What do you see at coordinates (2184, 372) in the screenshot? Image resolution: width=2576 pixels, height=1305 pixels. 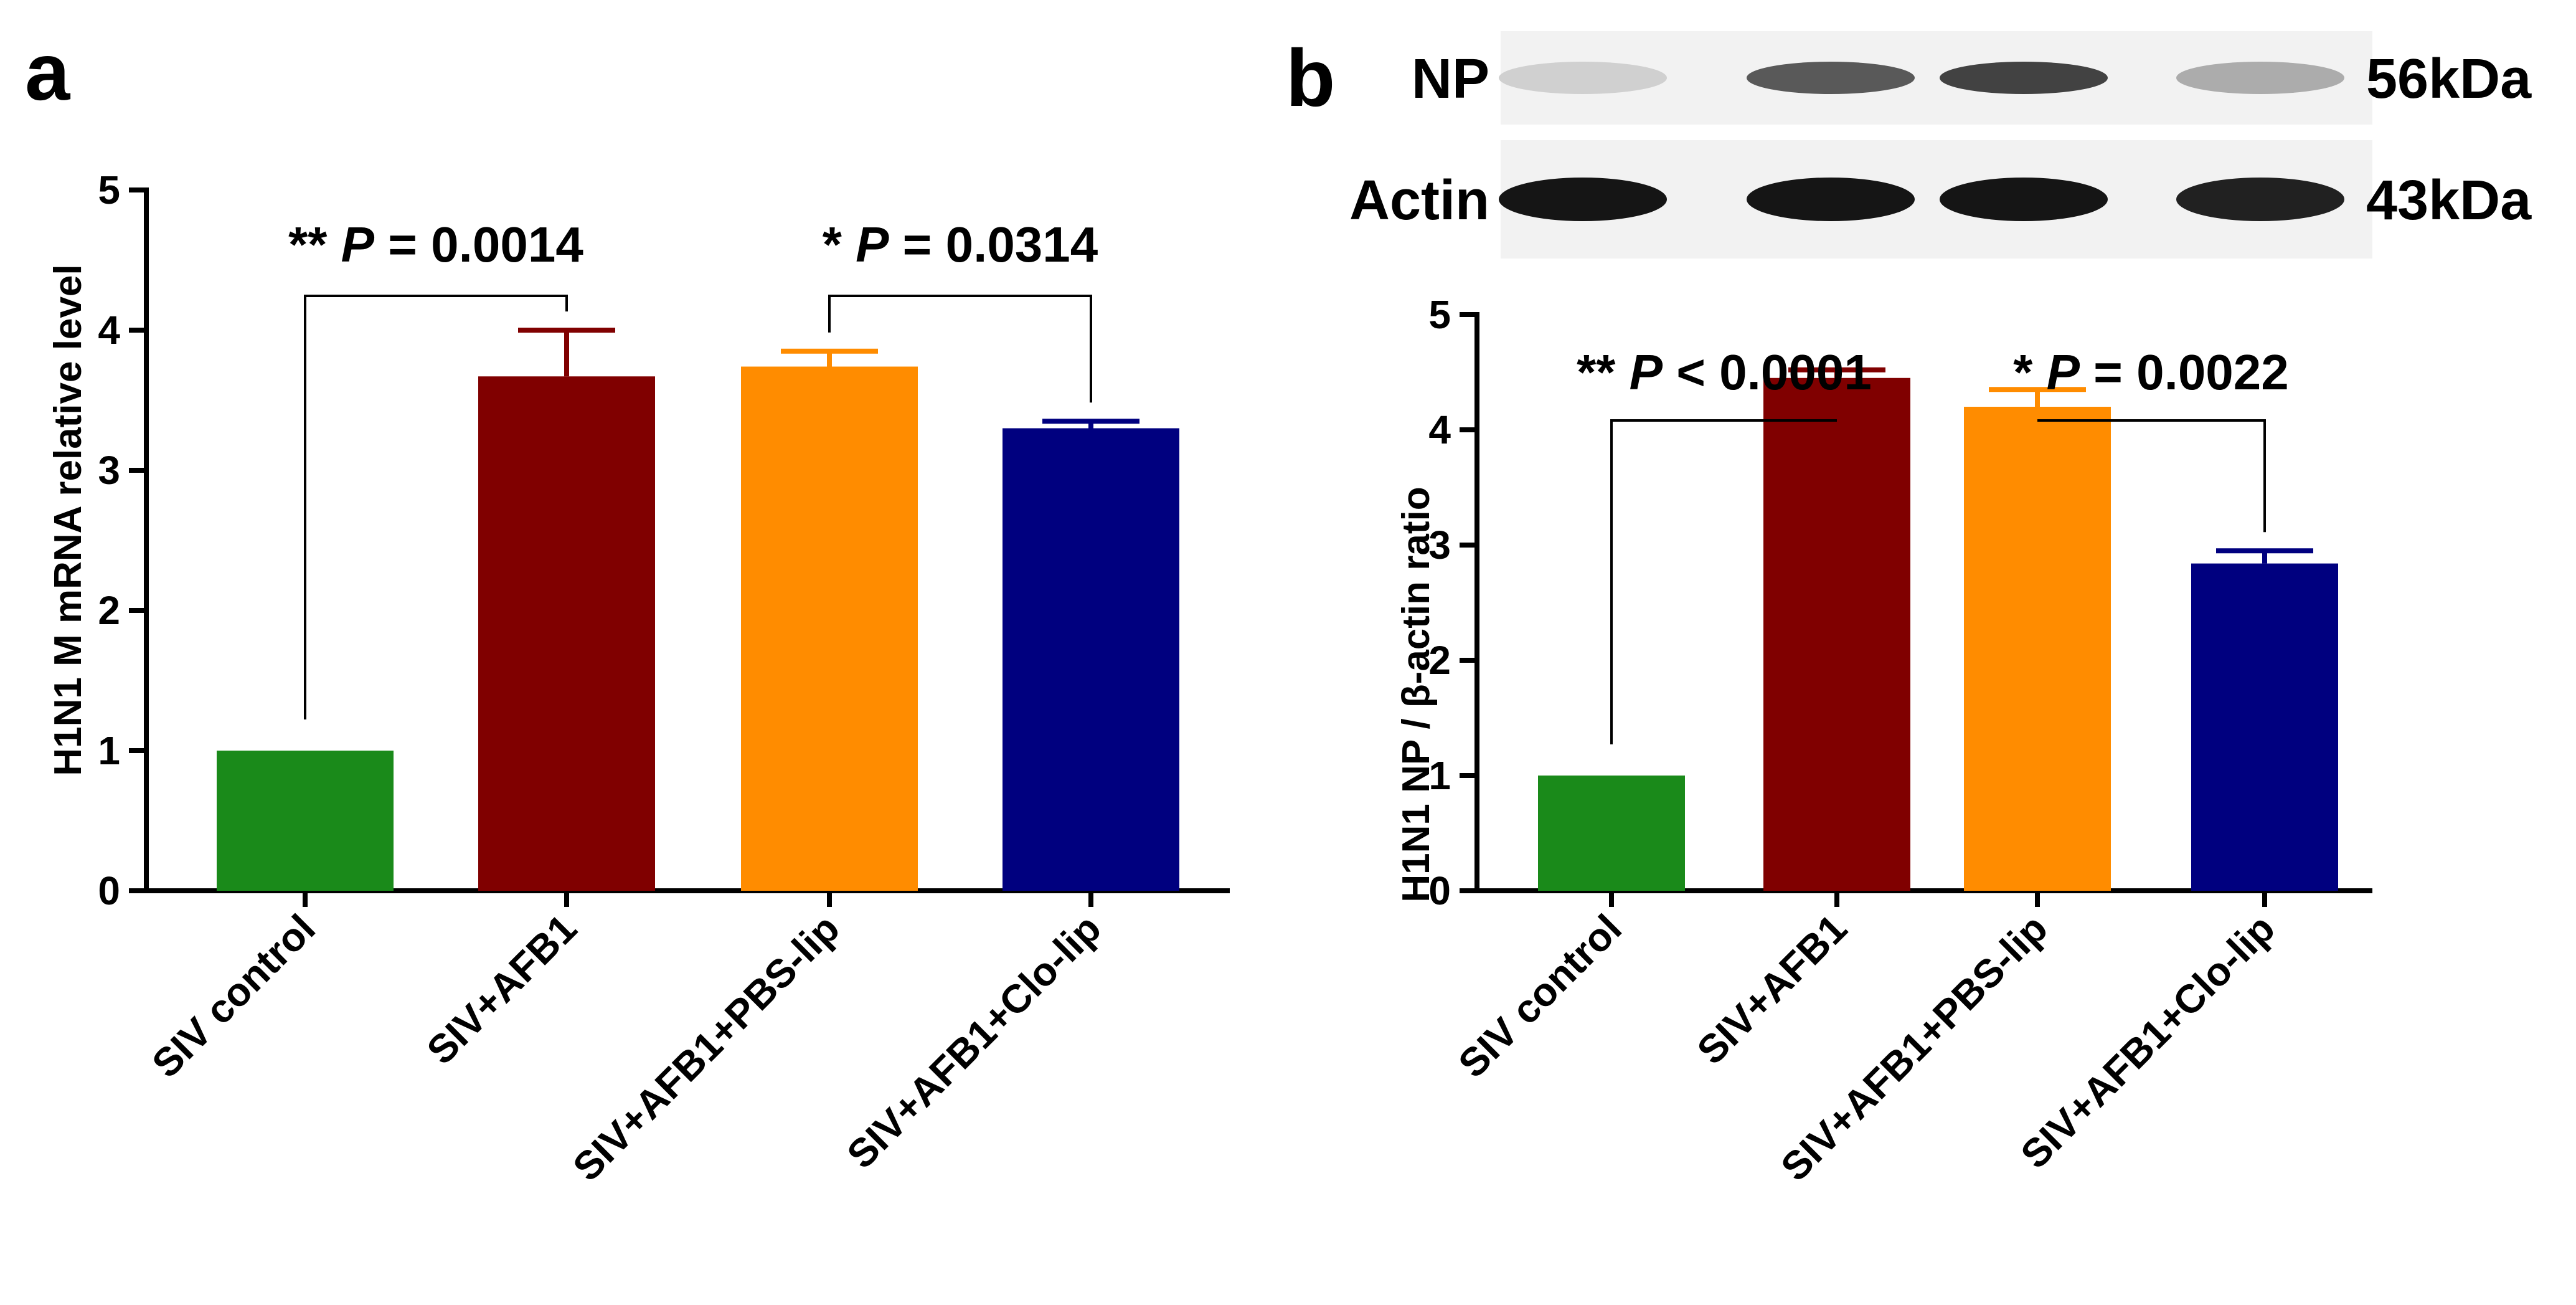 I see `p-value: = 0.0022` at bounding box center [2184, 372].